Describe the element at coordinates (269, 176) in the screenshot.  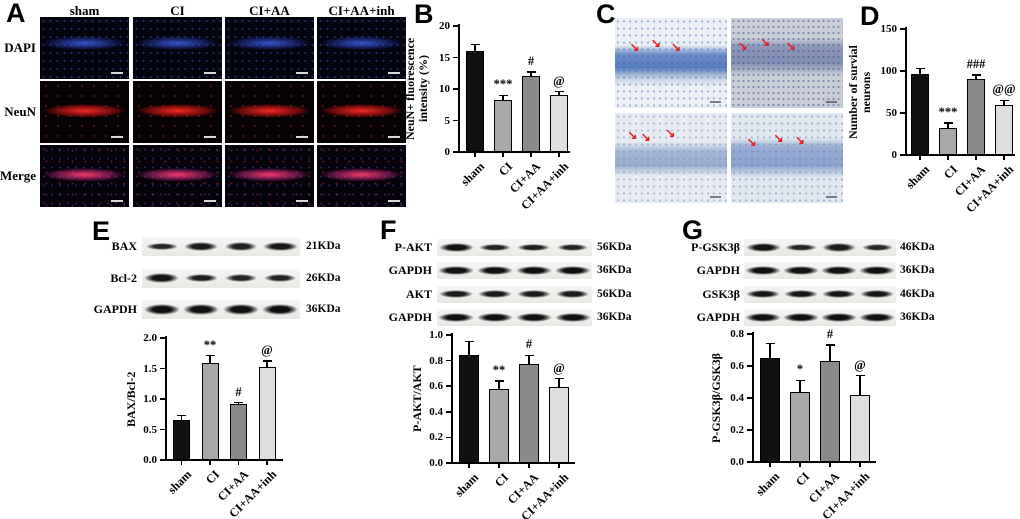
I see `fluorescence-image-merge-ci-aa` at that location.